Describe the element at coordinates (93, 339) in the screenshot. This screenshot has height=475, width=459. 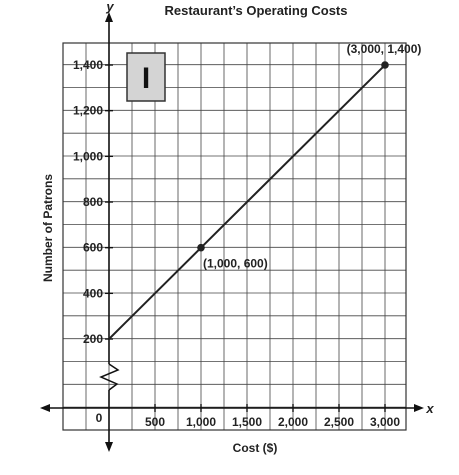
I see `y-tick-label: 200` at that location.